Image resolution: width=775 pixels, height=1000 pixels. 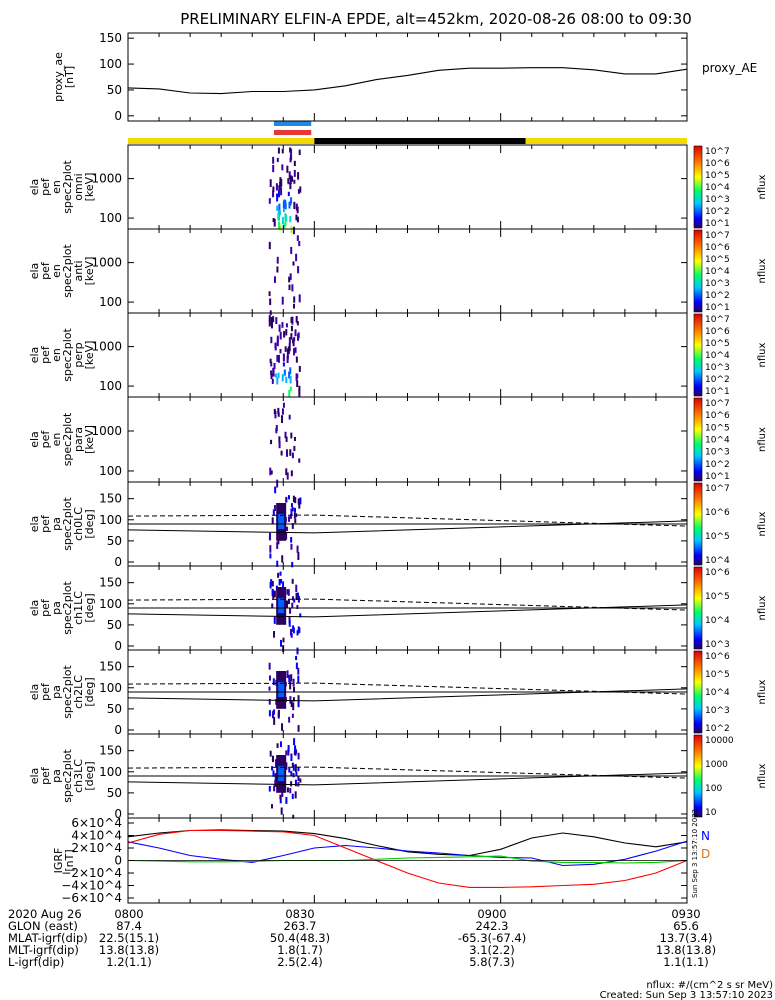 I want to click on y-axis-label-line: pa, so click(x=56, y=776).